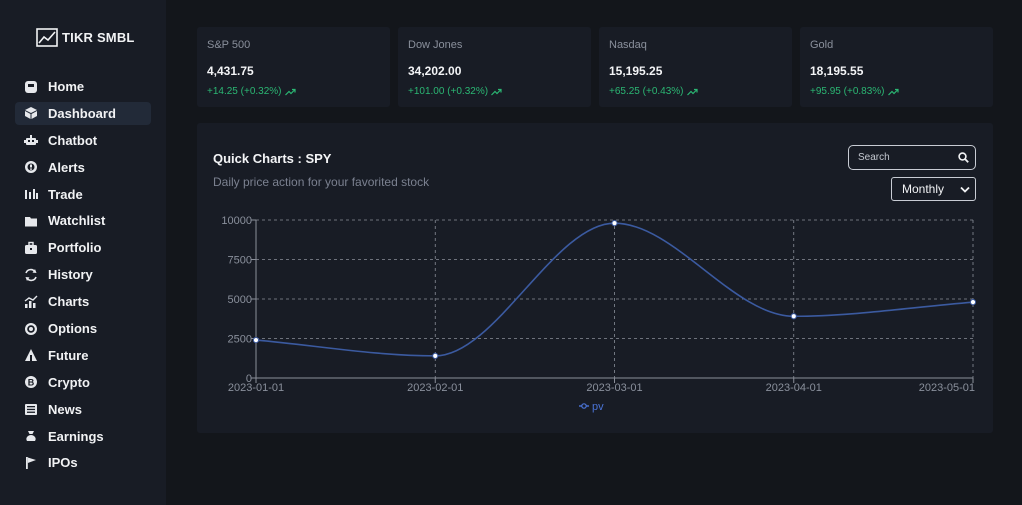 The image size is (1022, 505). I want to click on sidebar-item-chatbot: Chatbot, so click(83, 140).